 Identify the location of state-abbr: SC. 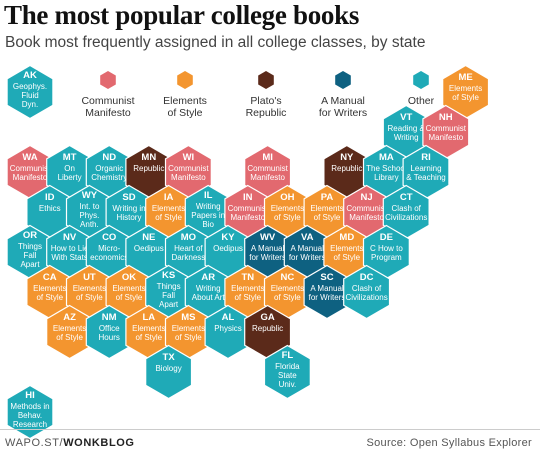
(326, 277).